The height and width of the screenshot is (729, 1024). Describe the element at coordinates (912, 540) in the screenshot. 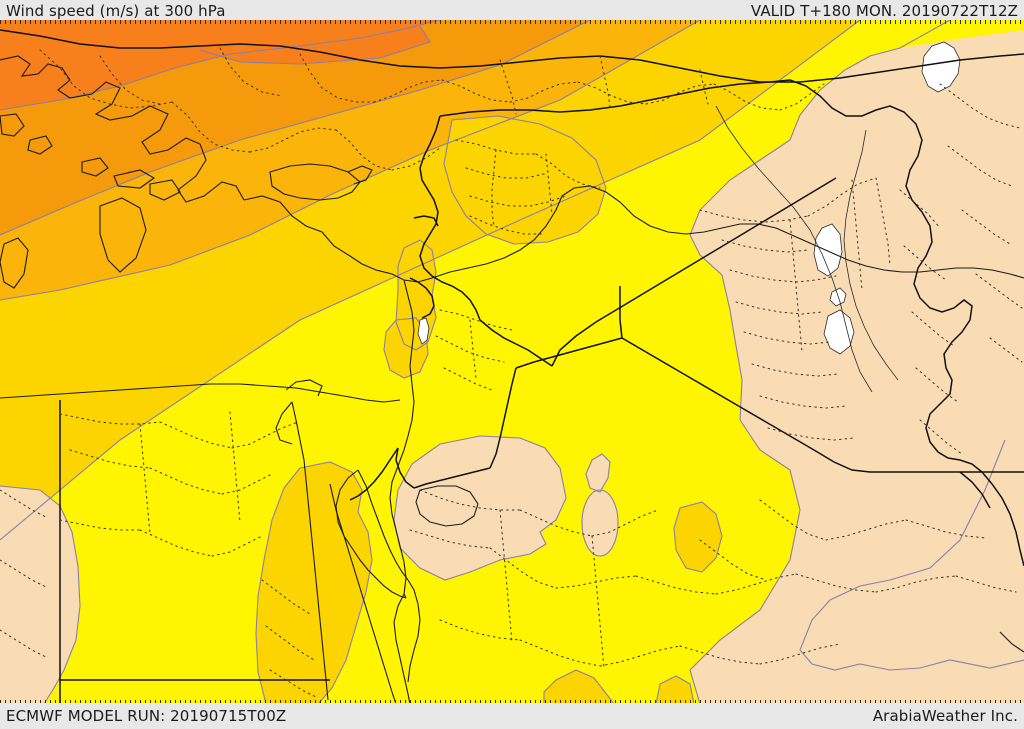

I see `fill-band-lowest-arabia-east` at that location.